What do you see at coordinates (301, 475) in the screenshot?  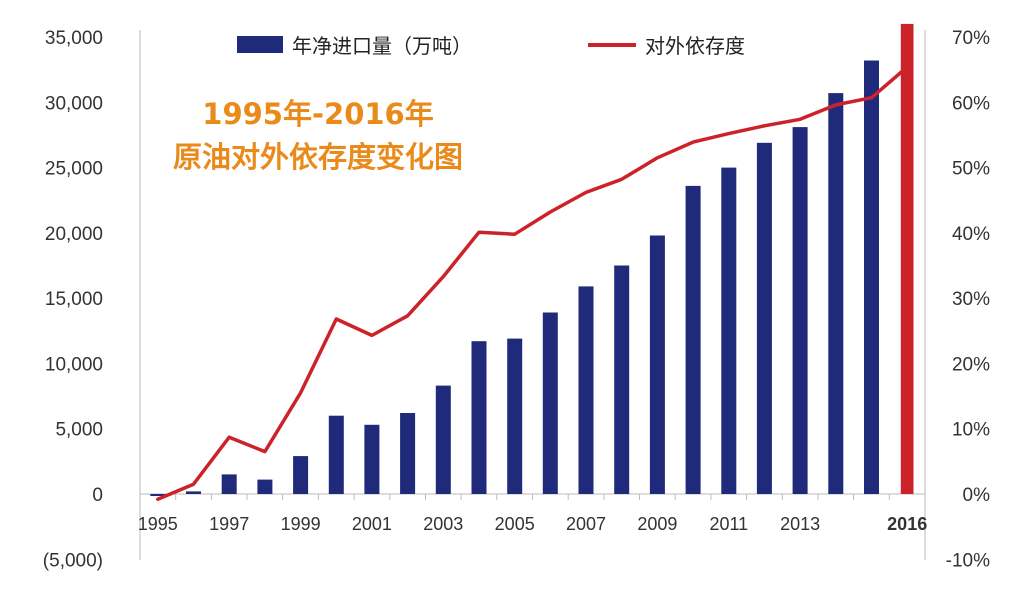 I see `bar-1999` at bounding box center [301, 475].